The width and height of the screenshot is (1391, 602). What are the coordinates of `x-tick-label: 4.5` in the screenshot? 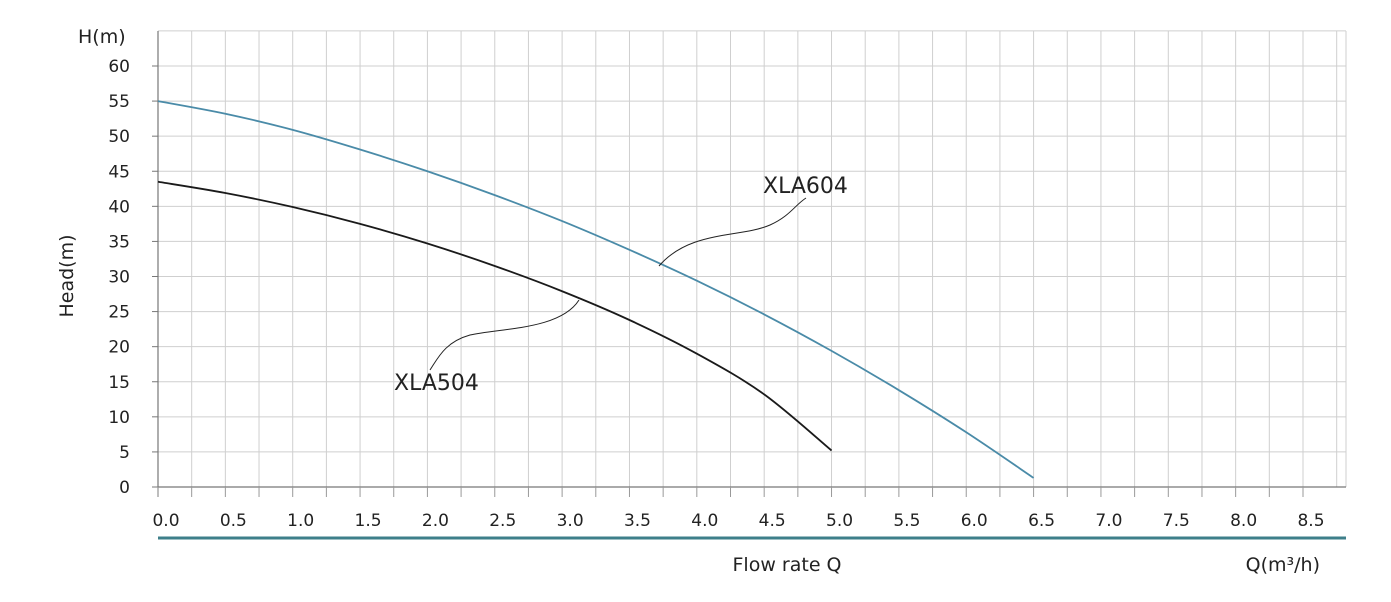 It's located at (772, 521).